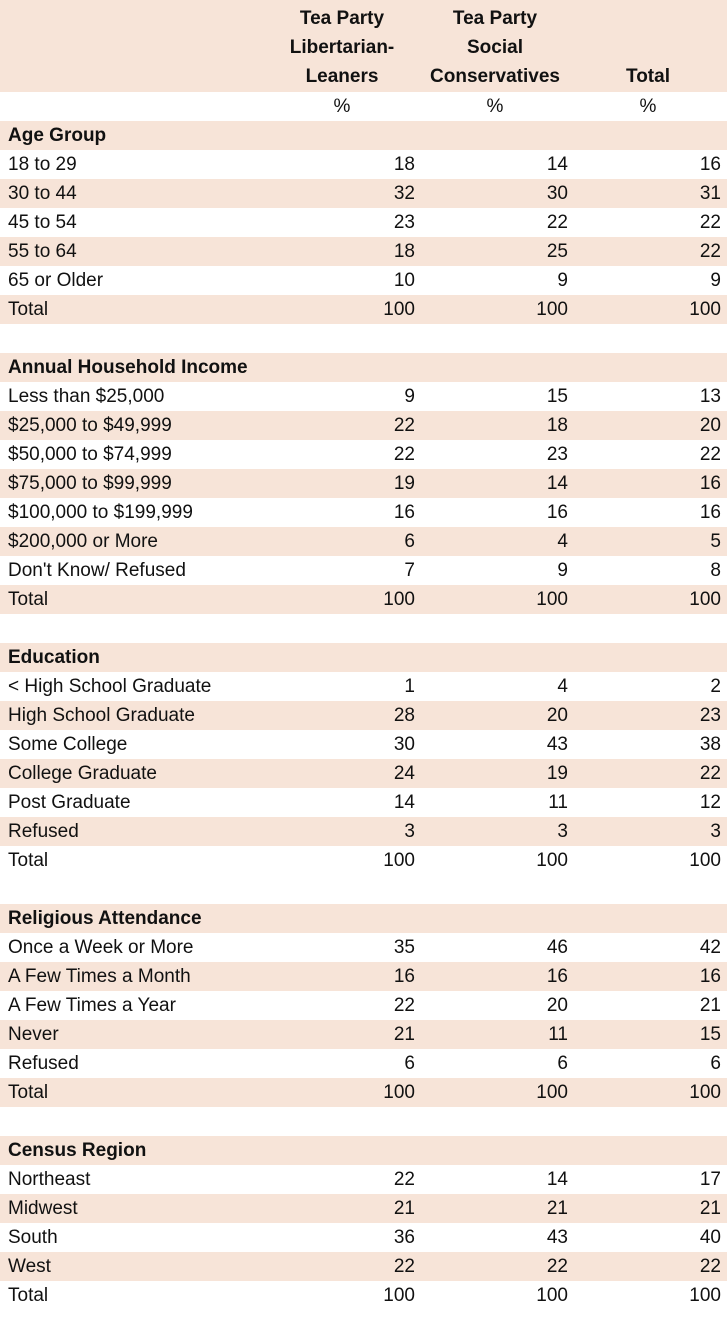 Image resolution: width=727 pixels, height=1324 pixels. What do you see at coordinates (710, 802) in the screenshot?
I see `row-value-col3: 12` at bounding box center [710, 802].